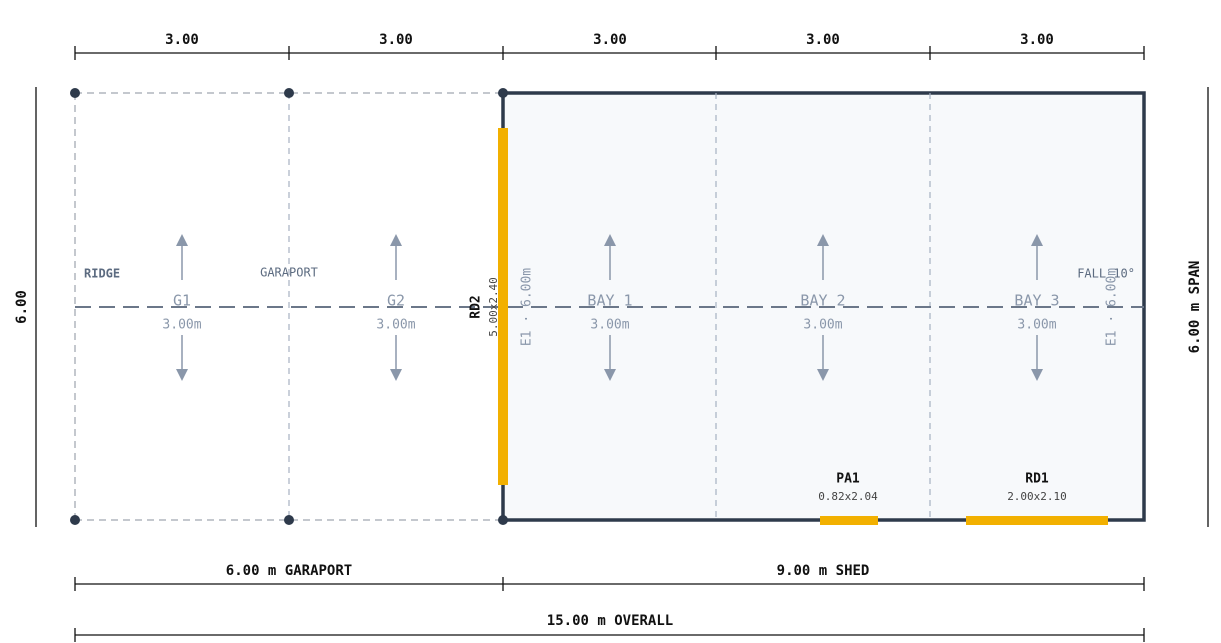  What do you see at coordinates (609, 301) in the screenshot?
I see `bay-name: BAY 1` at bounding box center [609, 301].